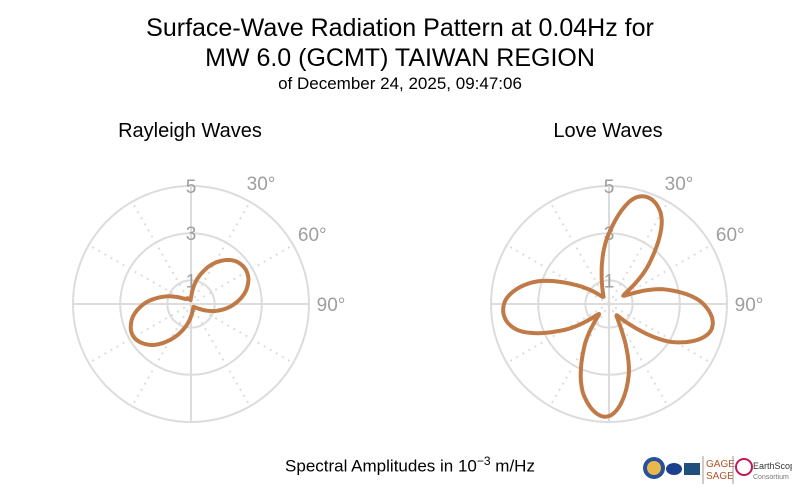 The image size is (800, 496). What do you see at coordinates (609, 281) in the screenshot?
I see `love-r-tick-label: 1` at bounding box center [609, 281].